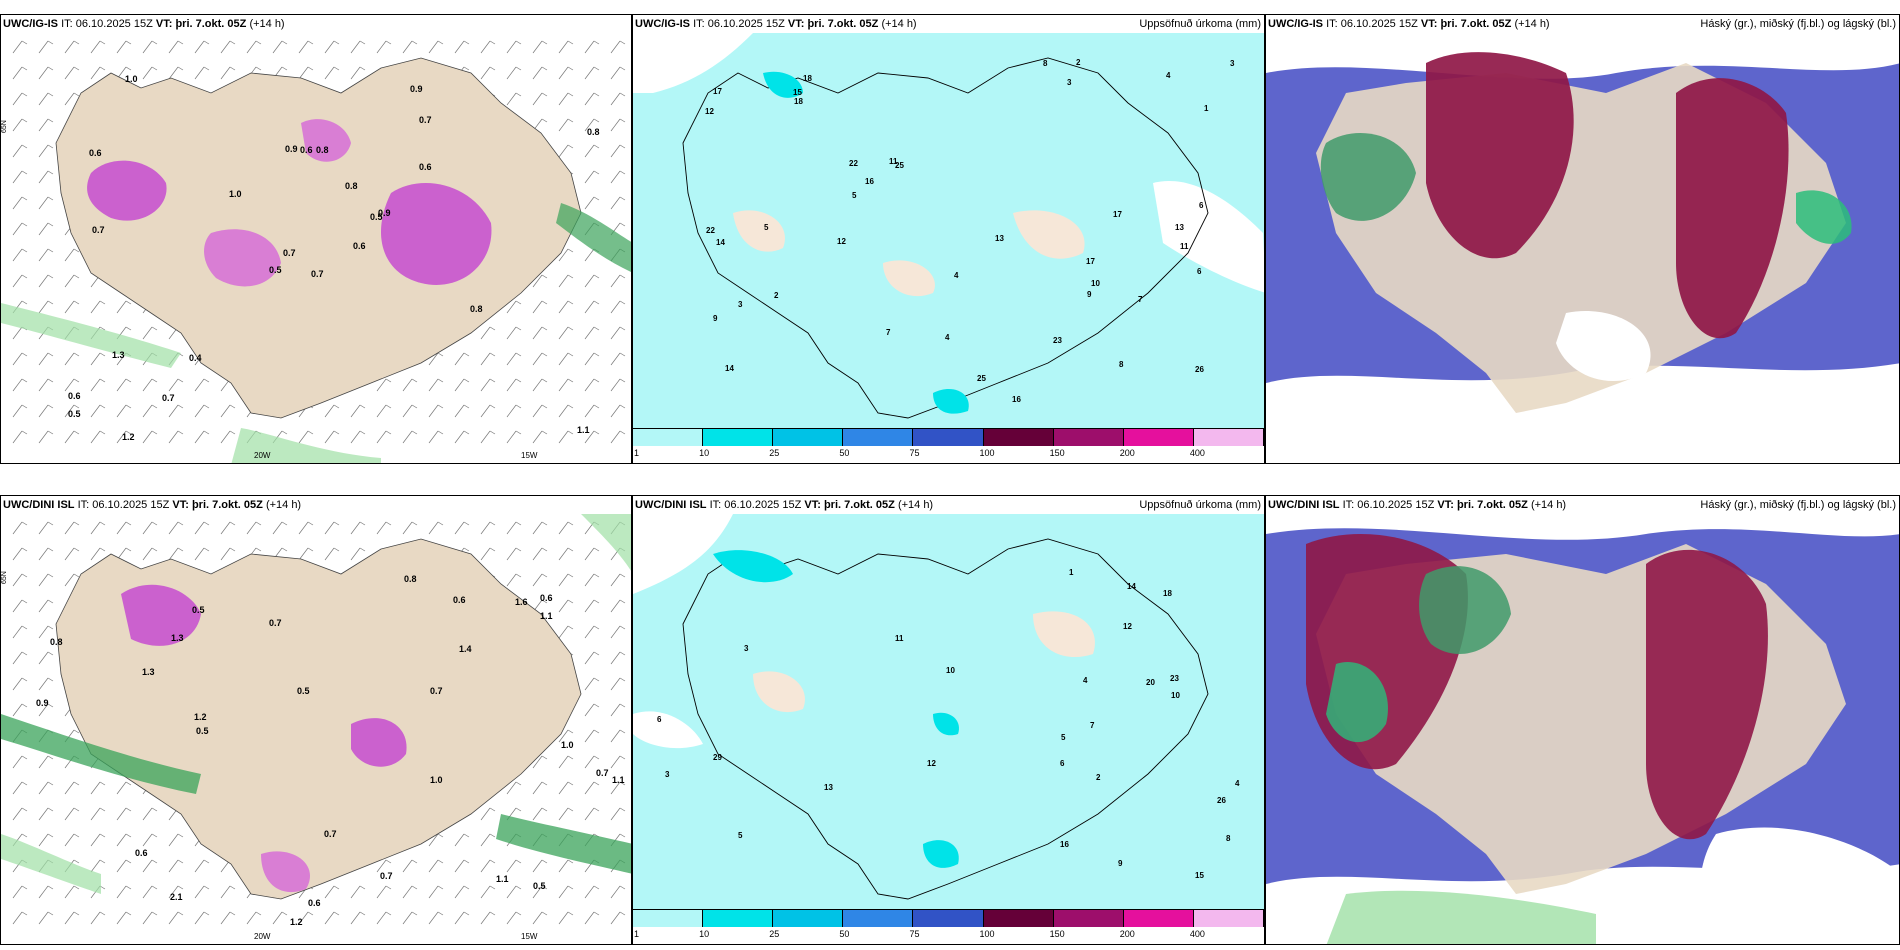 The width and height of the screenshot is (1900, 950). I want to click on value-label: 1, so click(1206, 108).